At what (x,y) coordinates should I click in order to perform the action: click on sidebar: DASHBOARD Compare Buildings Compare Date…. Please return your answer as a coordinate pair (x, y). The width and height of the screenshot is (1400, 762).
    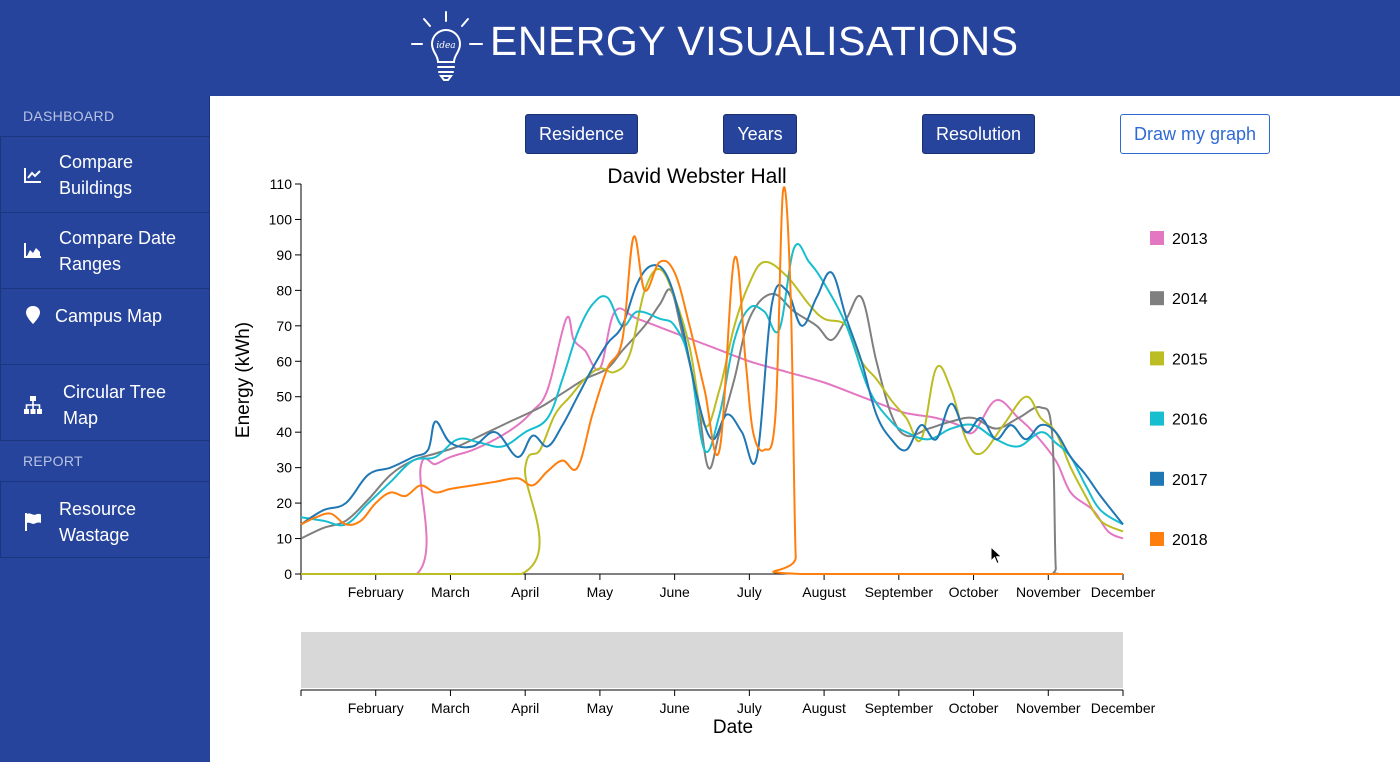
    Looking at the image, I should click on (105, 429).